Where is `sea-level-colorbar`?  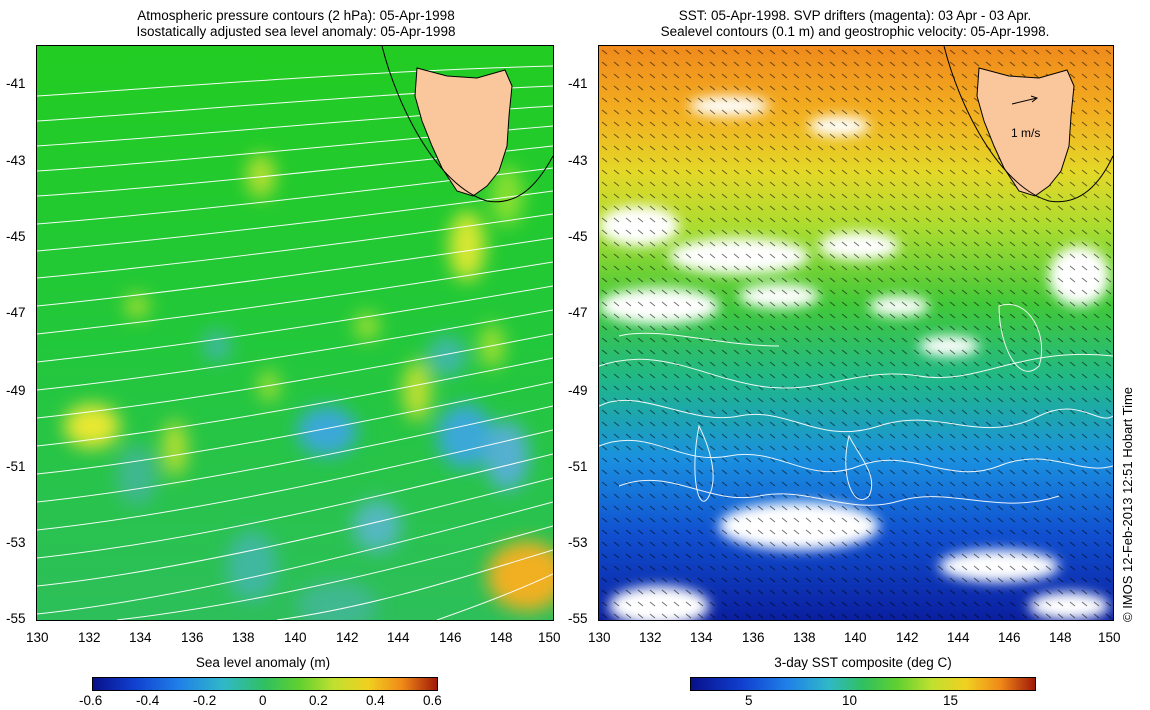
sea-level-colorbar is located at coordinates (265, 684).